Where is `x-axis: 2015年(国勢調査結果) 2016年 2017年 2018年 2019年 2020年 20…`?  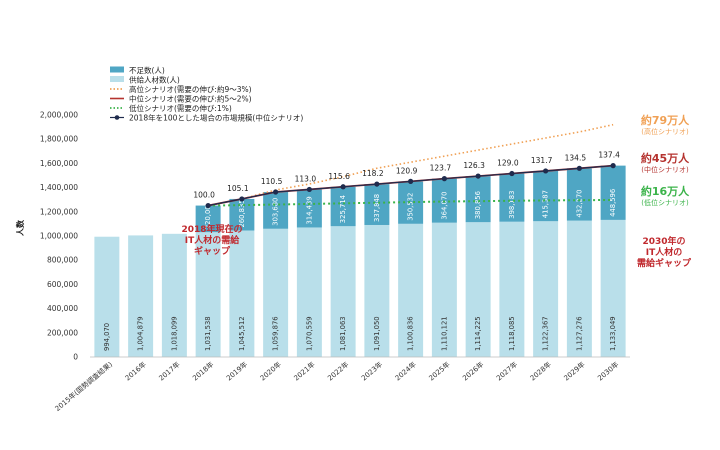
x-axis: 2015年(国勢調査結果) 2016年 2017年 2018年 2019年 2020年 20… is located at coordinates (336, 386).